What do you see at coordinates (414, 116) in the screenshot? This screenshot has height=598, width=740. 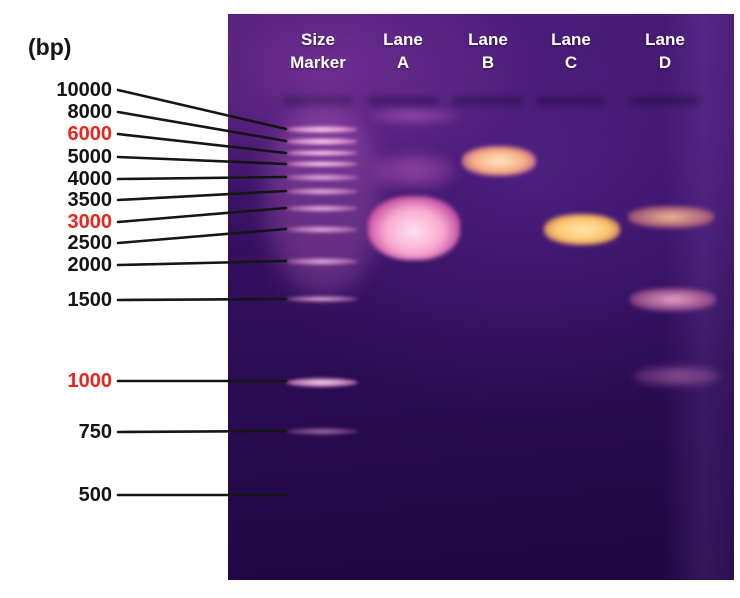 I see `lane-a-top-faint-band` at bounding box center [414, 116].